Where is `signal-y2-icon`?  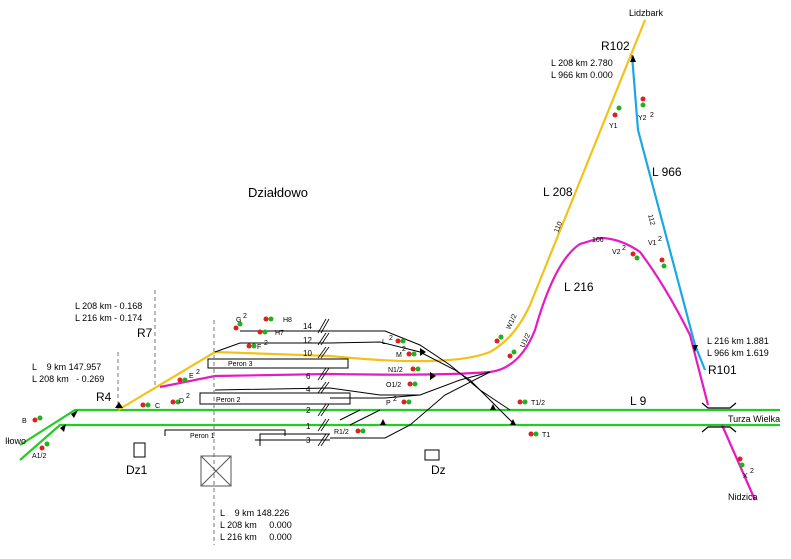 signal-y2-icon is located at coordinates (643, 102).